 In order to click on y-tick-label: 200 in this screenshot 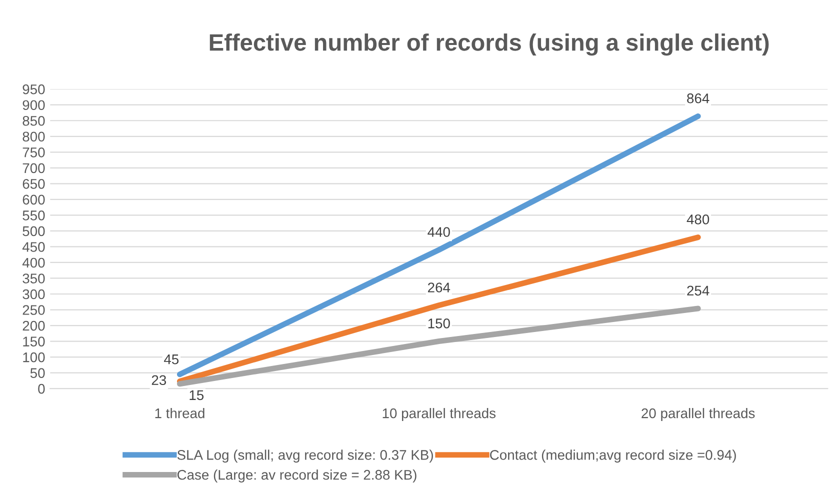, I will do `click(33, 325)`.